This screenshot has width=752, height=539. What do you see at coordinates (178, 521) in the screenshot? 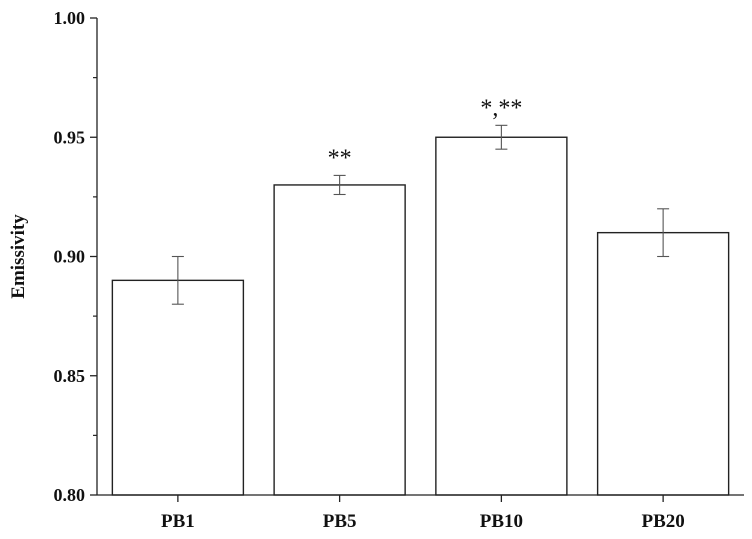
I see `x-tick-label-pb1: PB1` at bounding box center [178, 521].